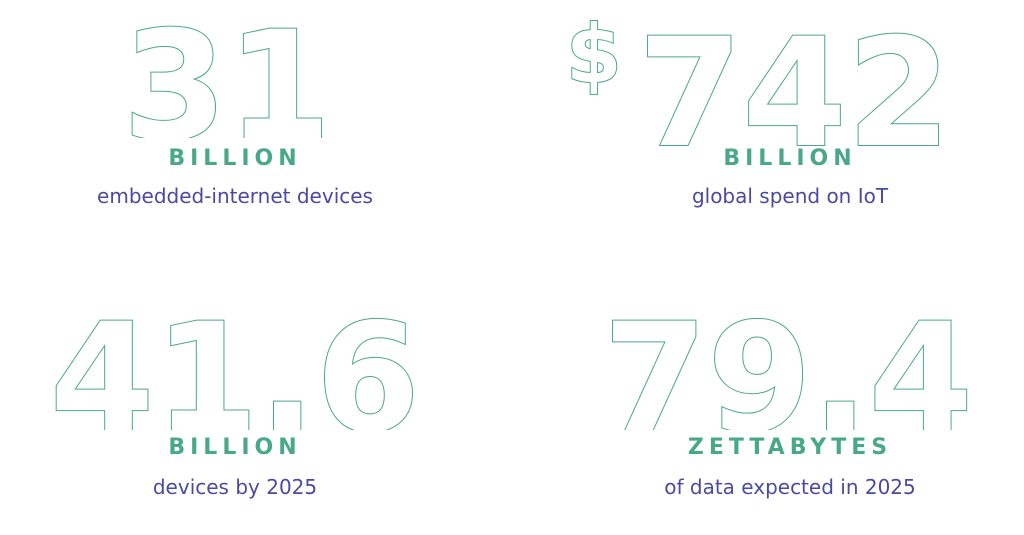 The height and width of the screenshot is (535, 1024). I want to click on stat-number: $ 742, so click(758, 78).